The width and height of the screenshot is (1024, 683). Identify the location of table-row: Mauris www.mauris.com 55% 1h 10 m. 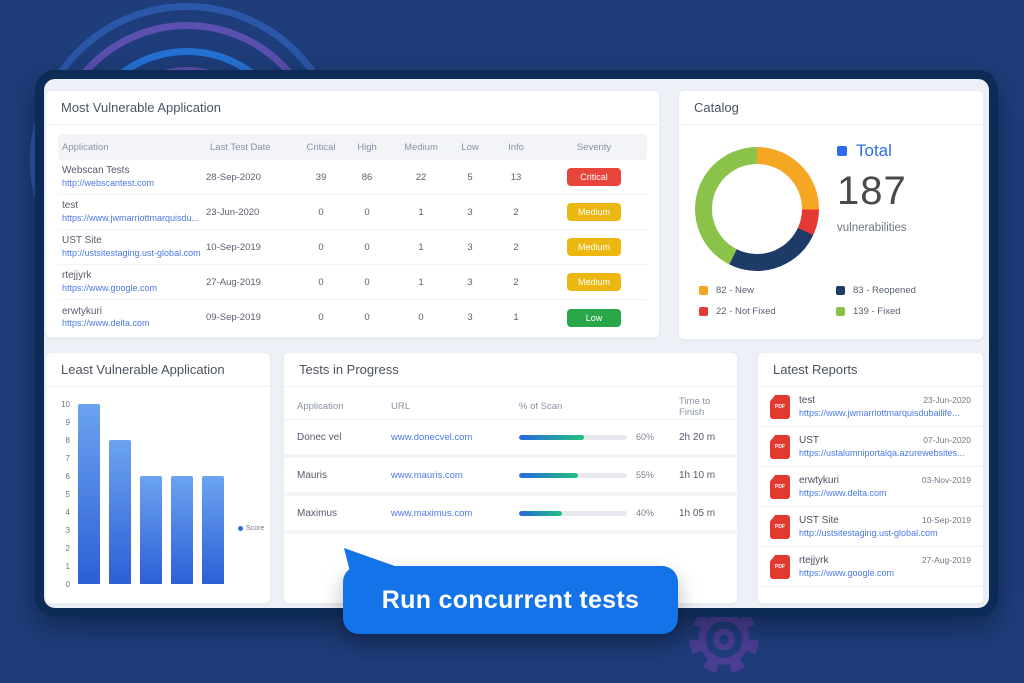
(510, 477).